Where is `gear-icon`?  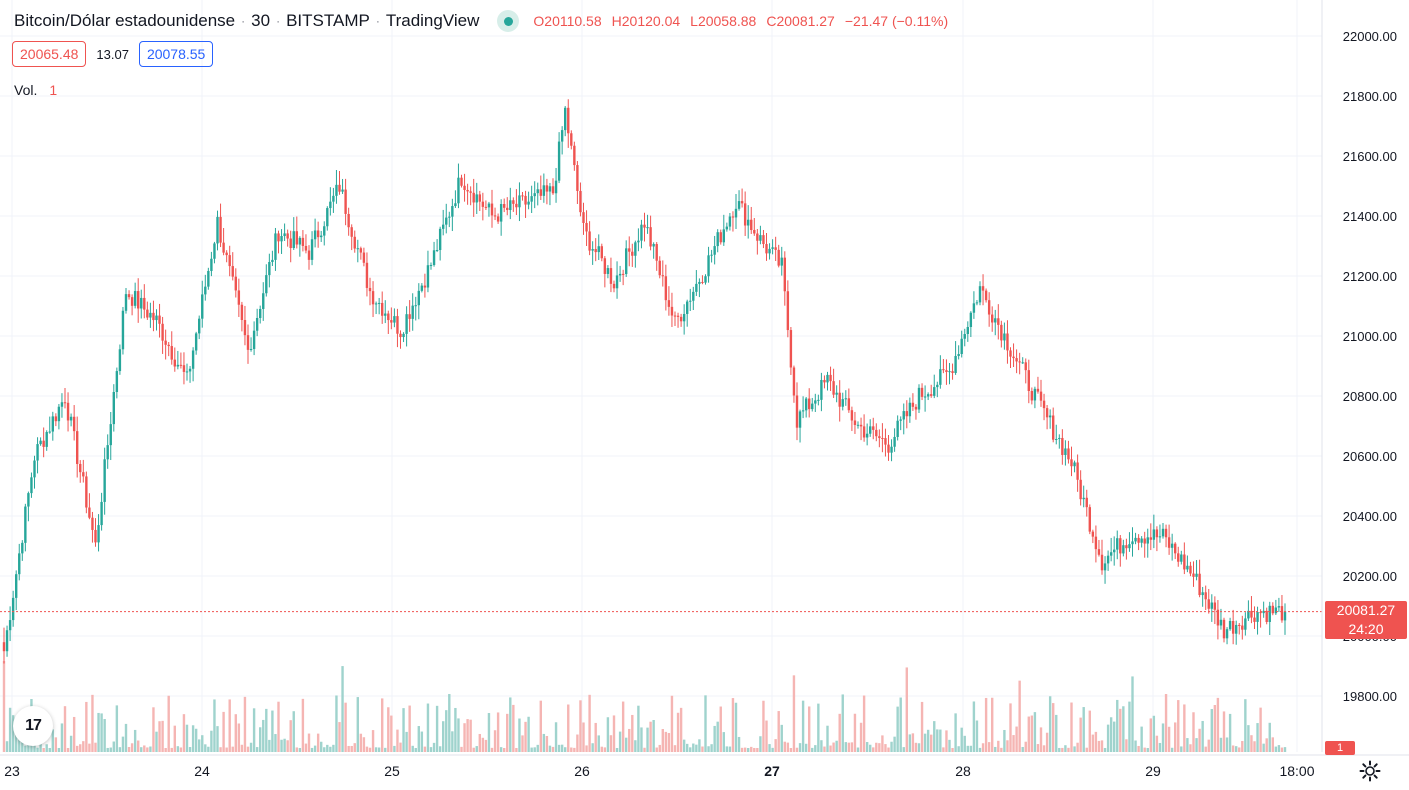 gear-icon is located at coordinates (1370, 771).